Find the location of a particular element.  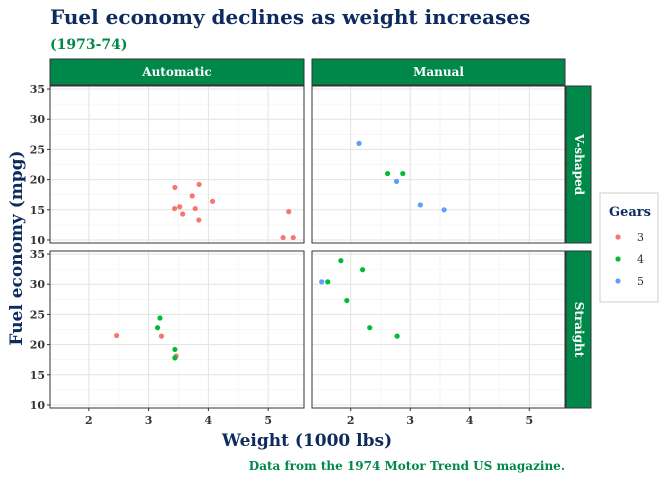

panel-automatic-straight is located at coordinates (177, 329).